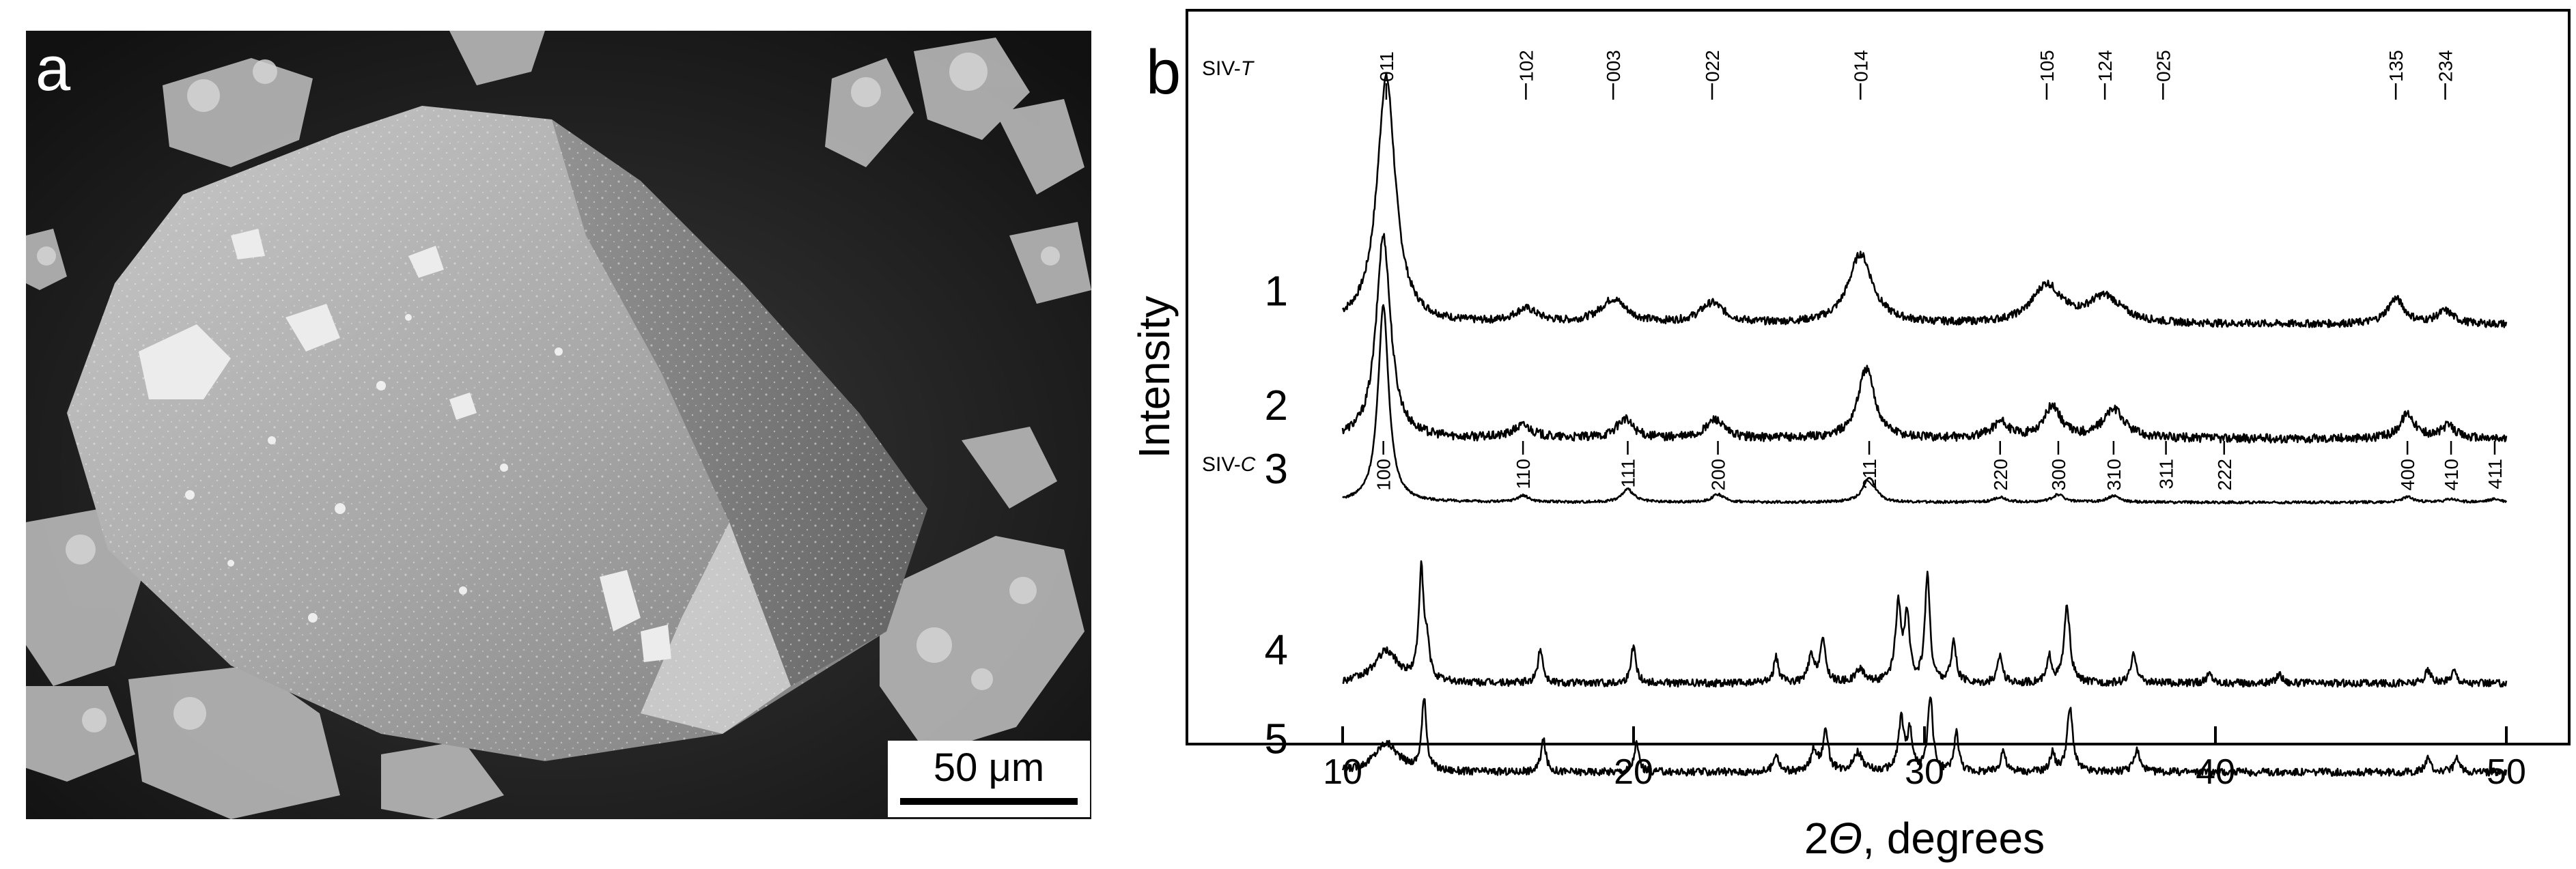 The image size is (2576, 869). I want to click on reflection-label-C-222: 222, so click(2224, 475).